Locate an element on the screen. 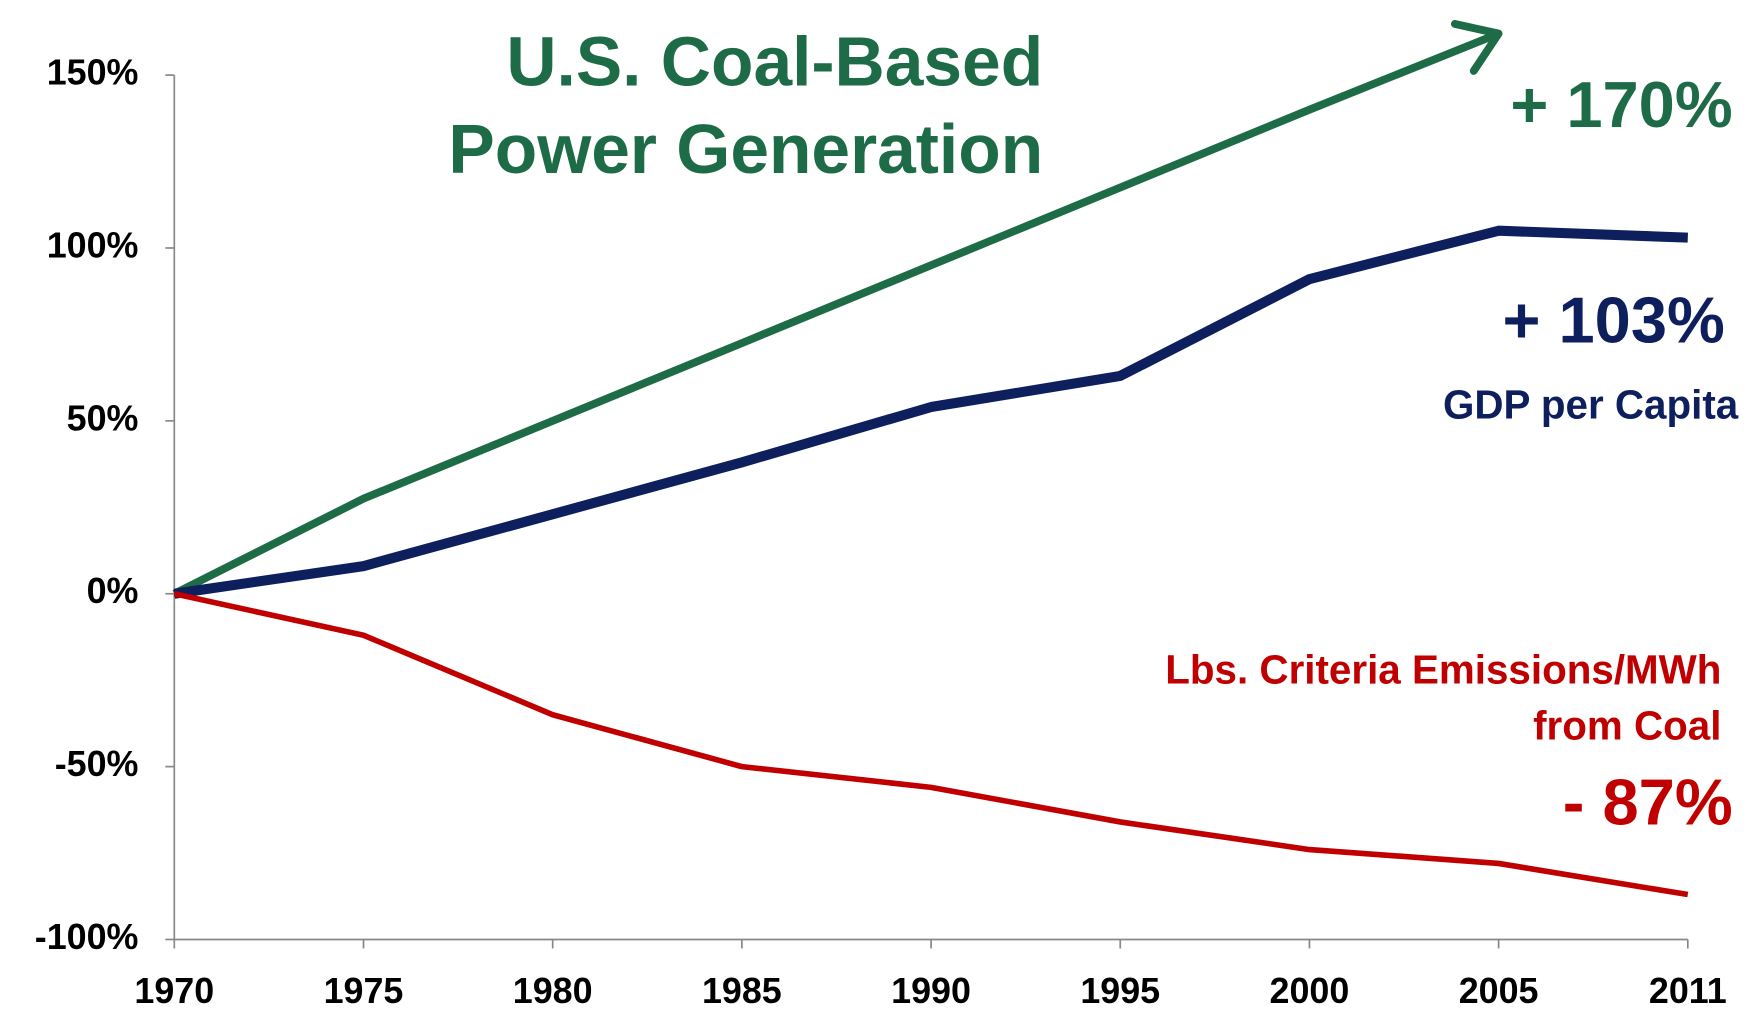 The height and width of the screenshot is (1009, 1750). x-tick-label: 1970 is located at coordinates (174, 990).